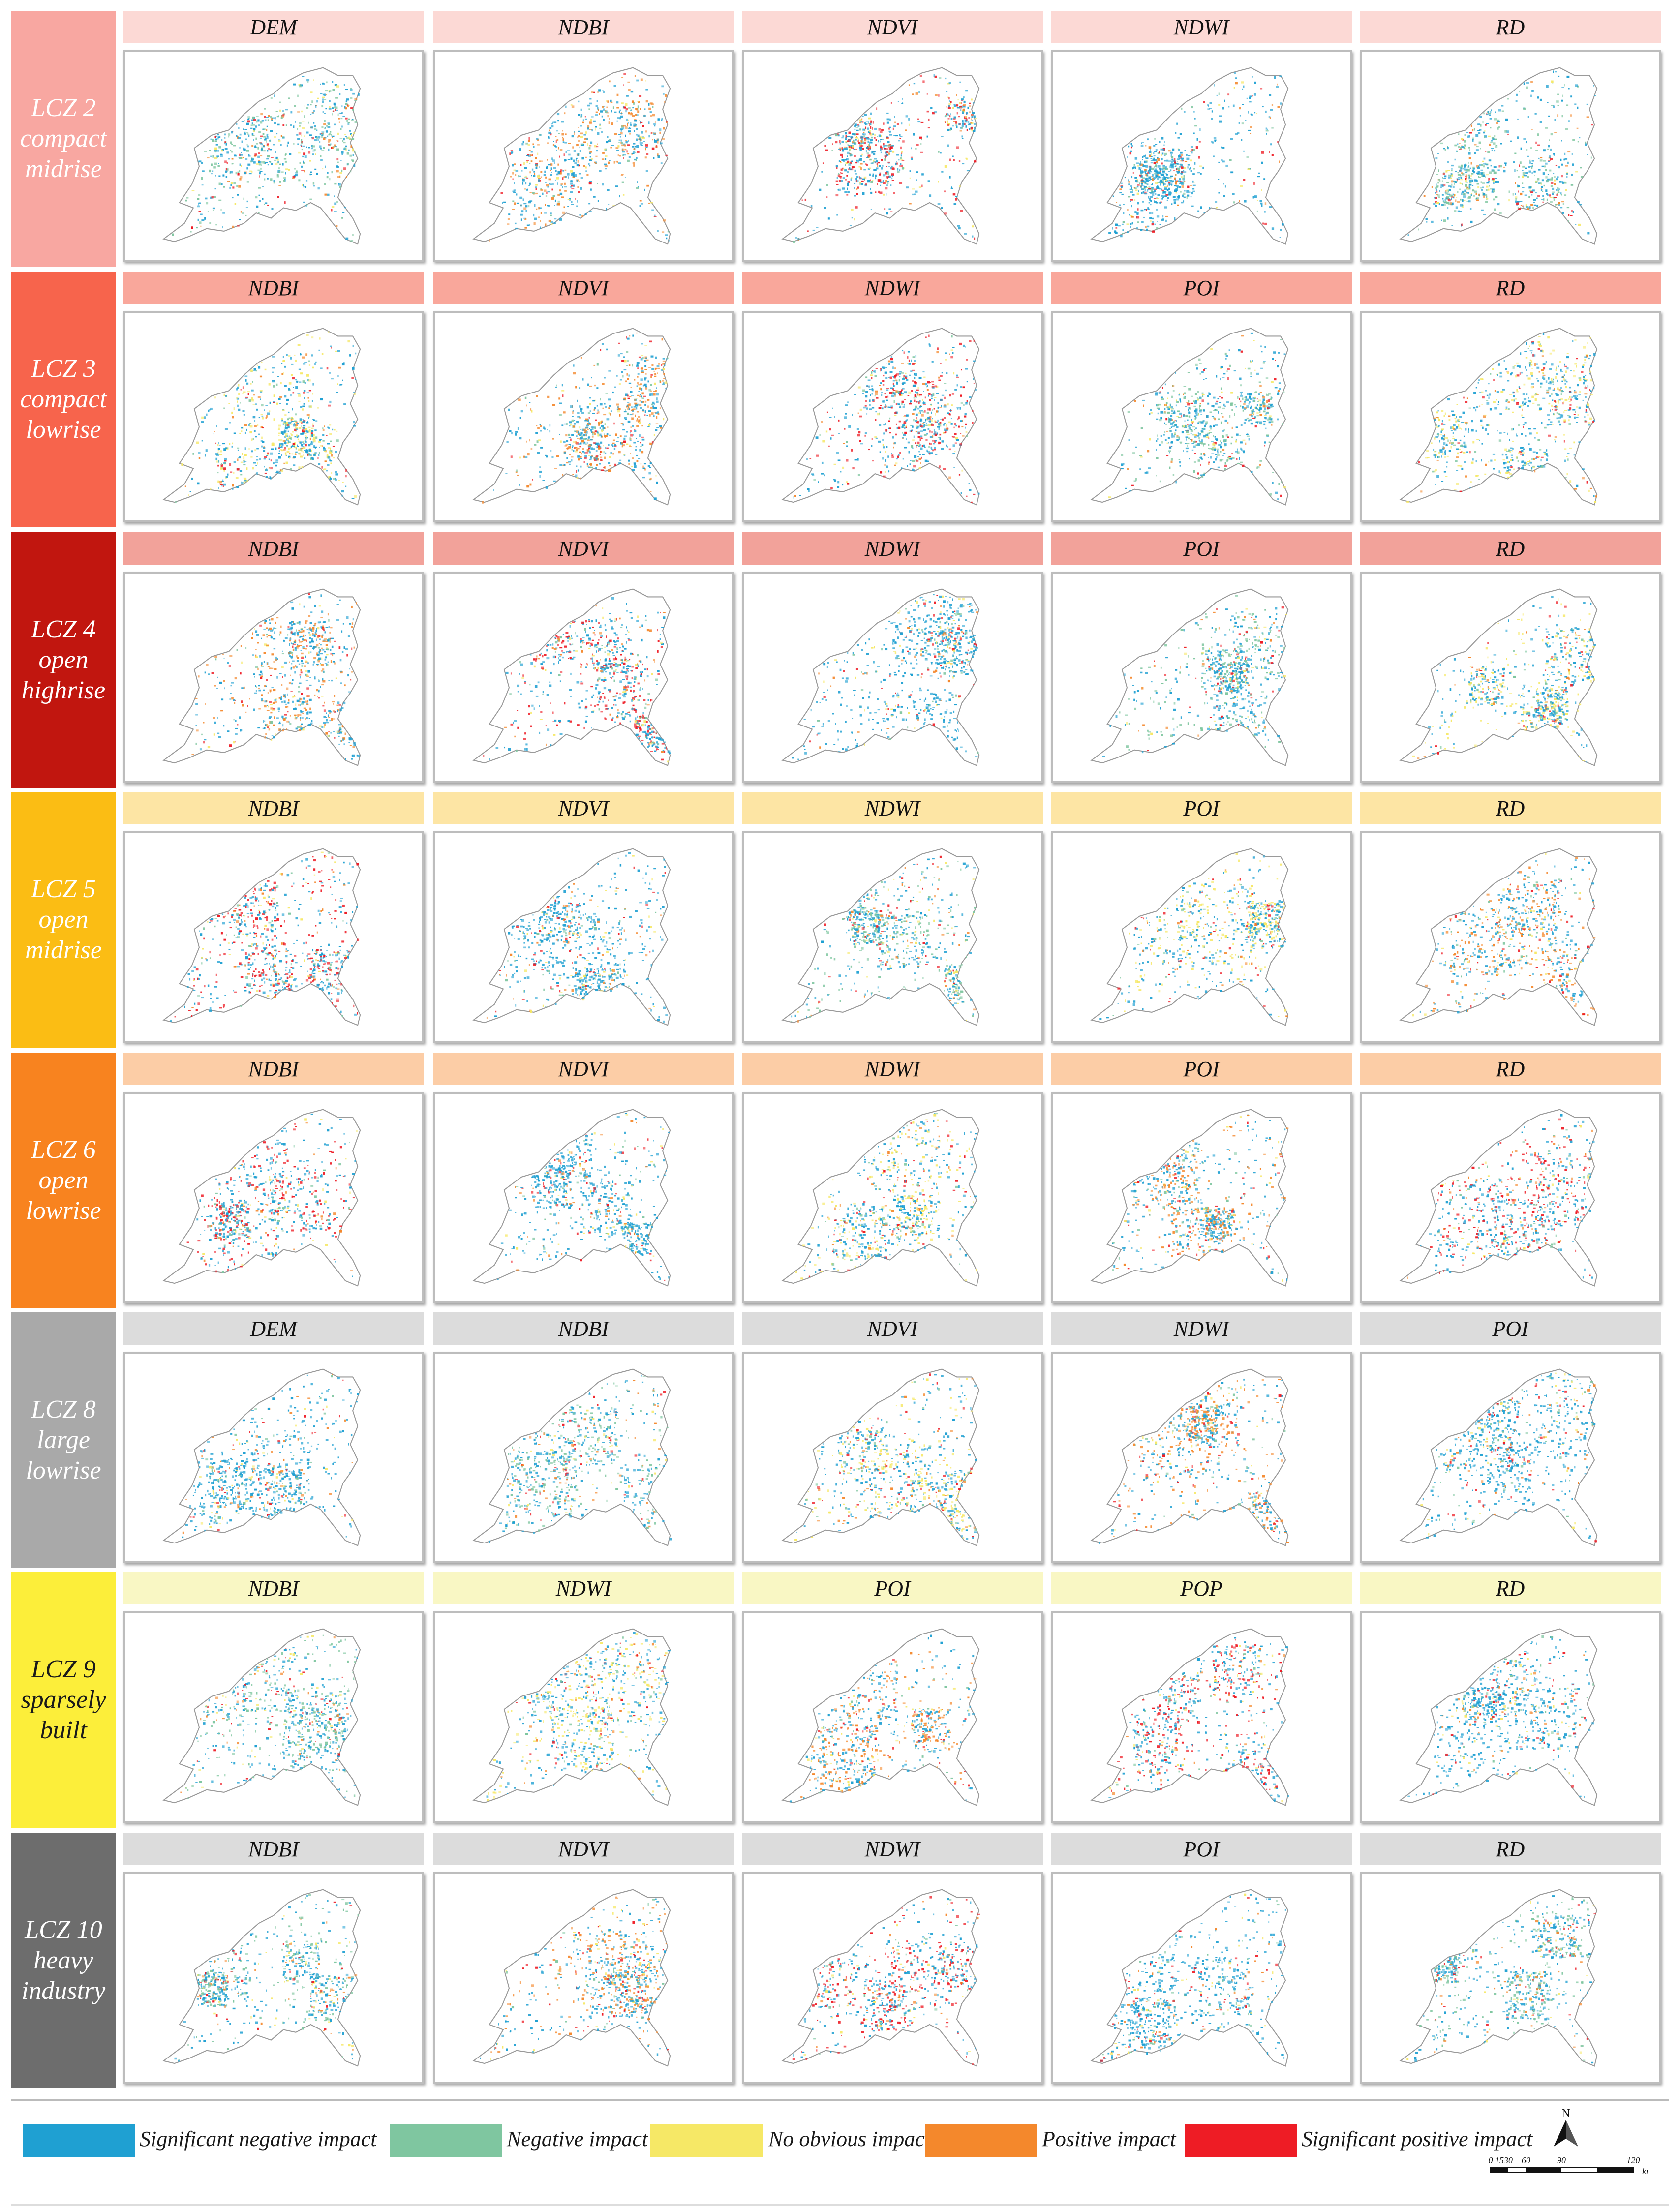  Describe the element at coordinates (64, 1180) in the screenshot. I see `row-label-lcz-6: LCZ 6 open lowrise` at that location.